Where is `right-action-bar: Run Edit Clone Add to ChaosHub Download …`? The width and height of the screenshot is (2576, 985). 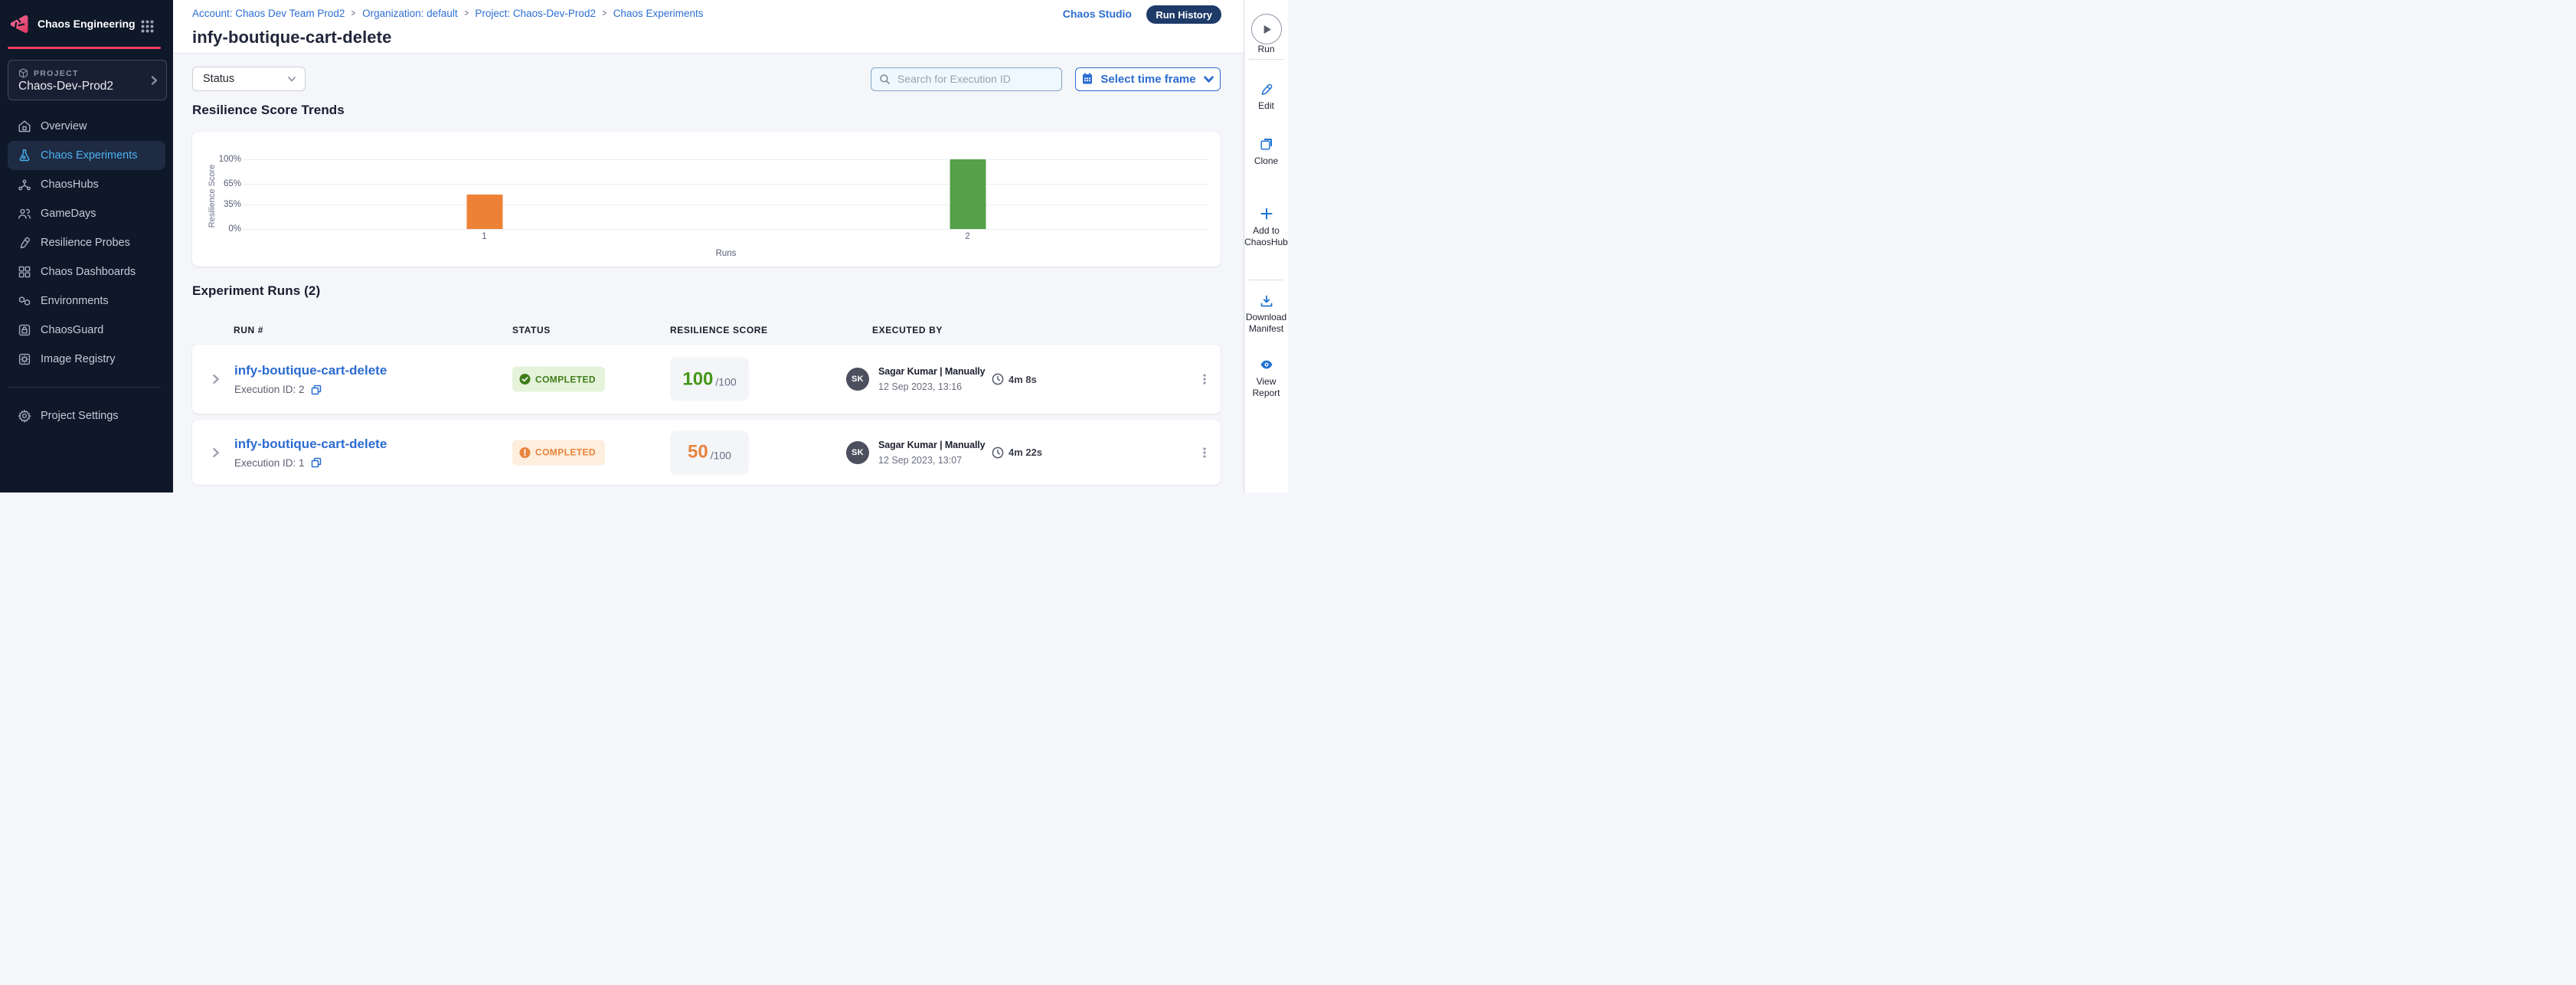 right-action-bar: Run Edit Clone Add to ChaosHub Download … is located at coordinates (1266, 246).